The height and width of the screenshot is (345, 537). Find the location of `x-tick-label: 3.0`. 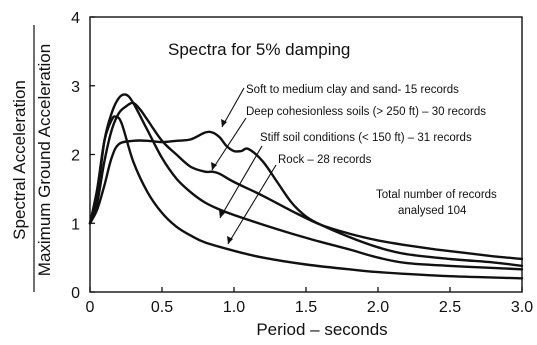

x-tick-label: 3.0 is located at coordinates (522, 307).